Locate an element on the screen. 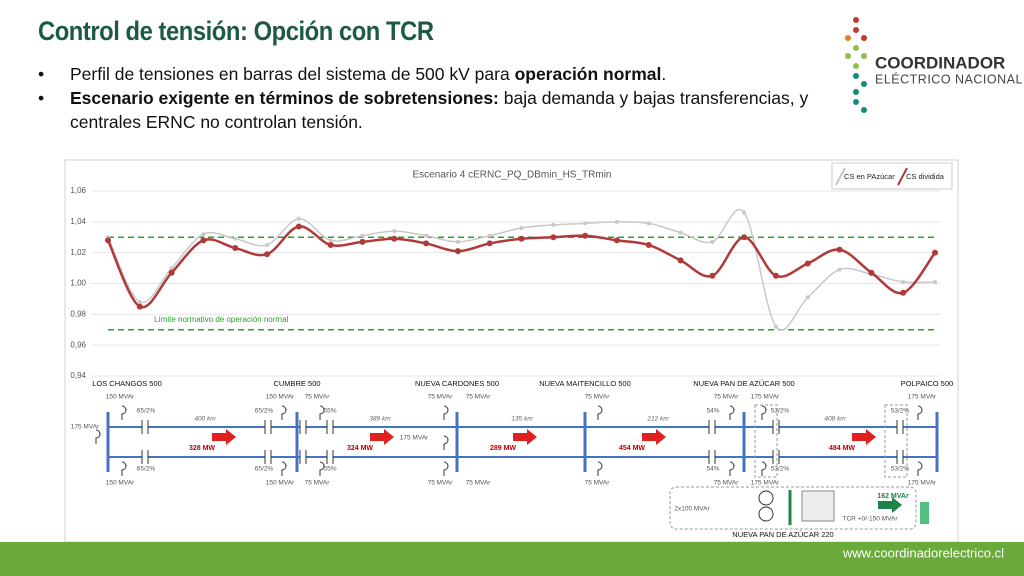 This screenshot has height=576, width=1024. flow-label: 454 MW is located at coordinates (632, 448).